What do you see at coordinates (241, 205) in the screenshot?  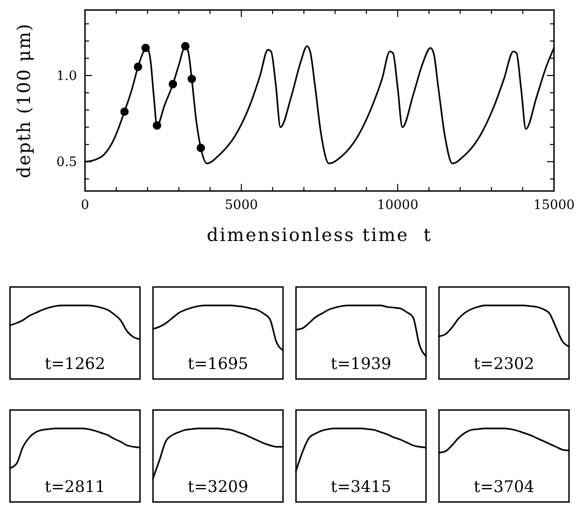 I see `x-tick-label: 5000` at bounding box center [241, 205].